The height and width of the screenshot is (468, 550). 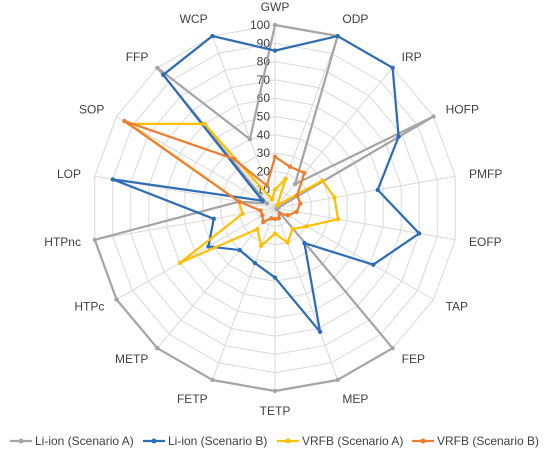 I want to click on legend-item-3: VRFB (Scenario A), so click(x=340, y=441).